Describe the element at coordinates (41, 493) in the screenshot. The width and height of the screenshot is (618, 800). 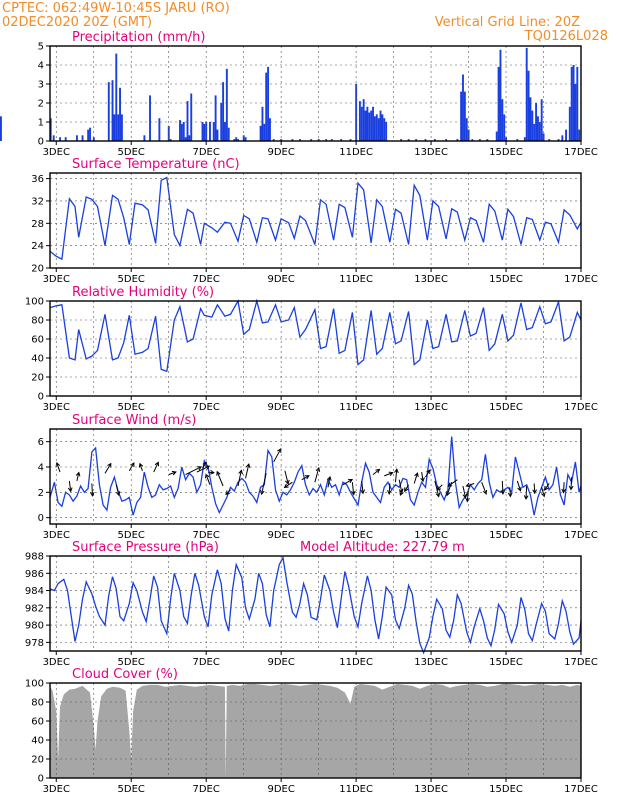
I see `wind-ytick-label: 2` at that location.